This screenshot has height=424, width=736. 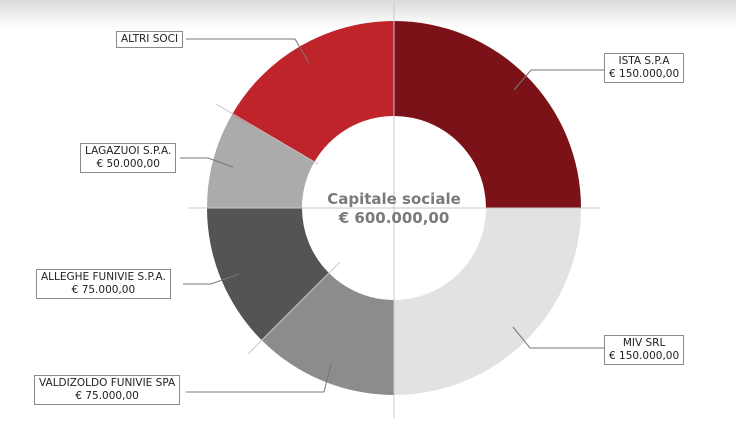 I want to click on center-label: Capitale sociale € 600.000,00, so click(x=394, y=209).